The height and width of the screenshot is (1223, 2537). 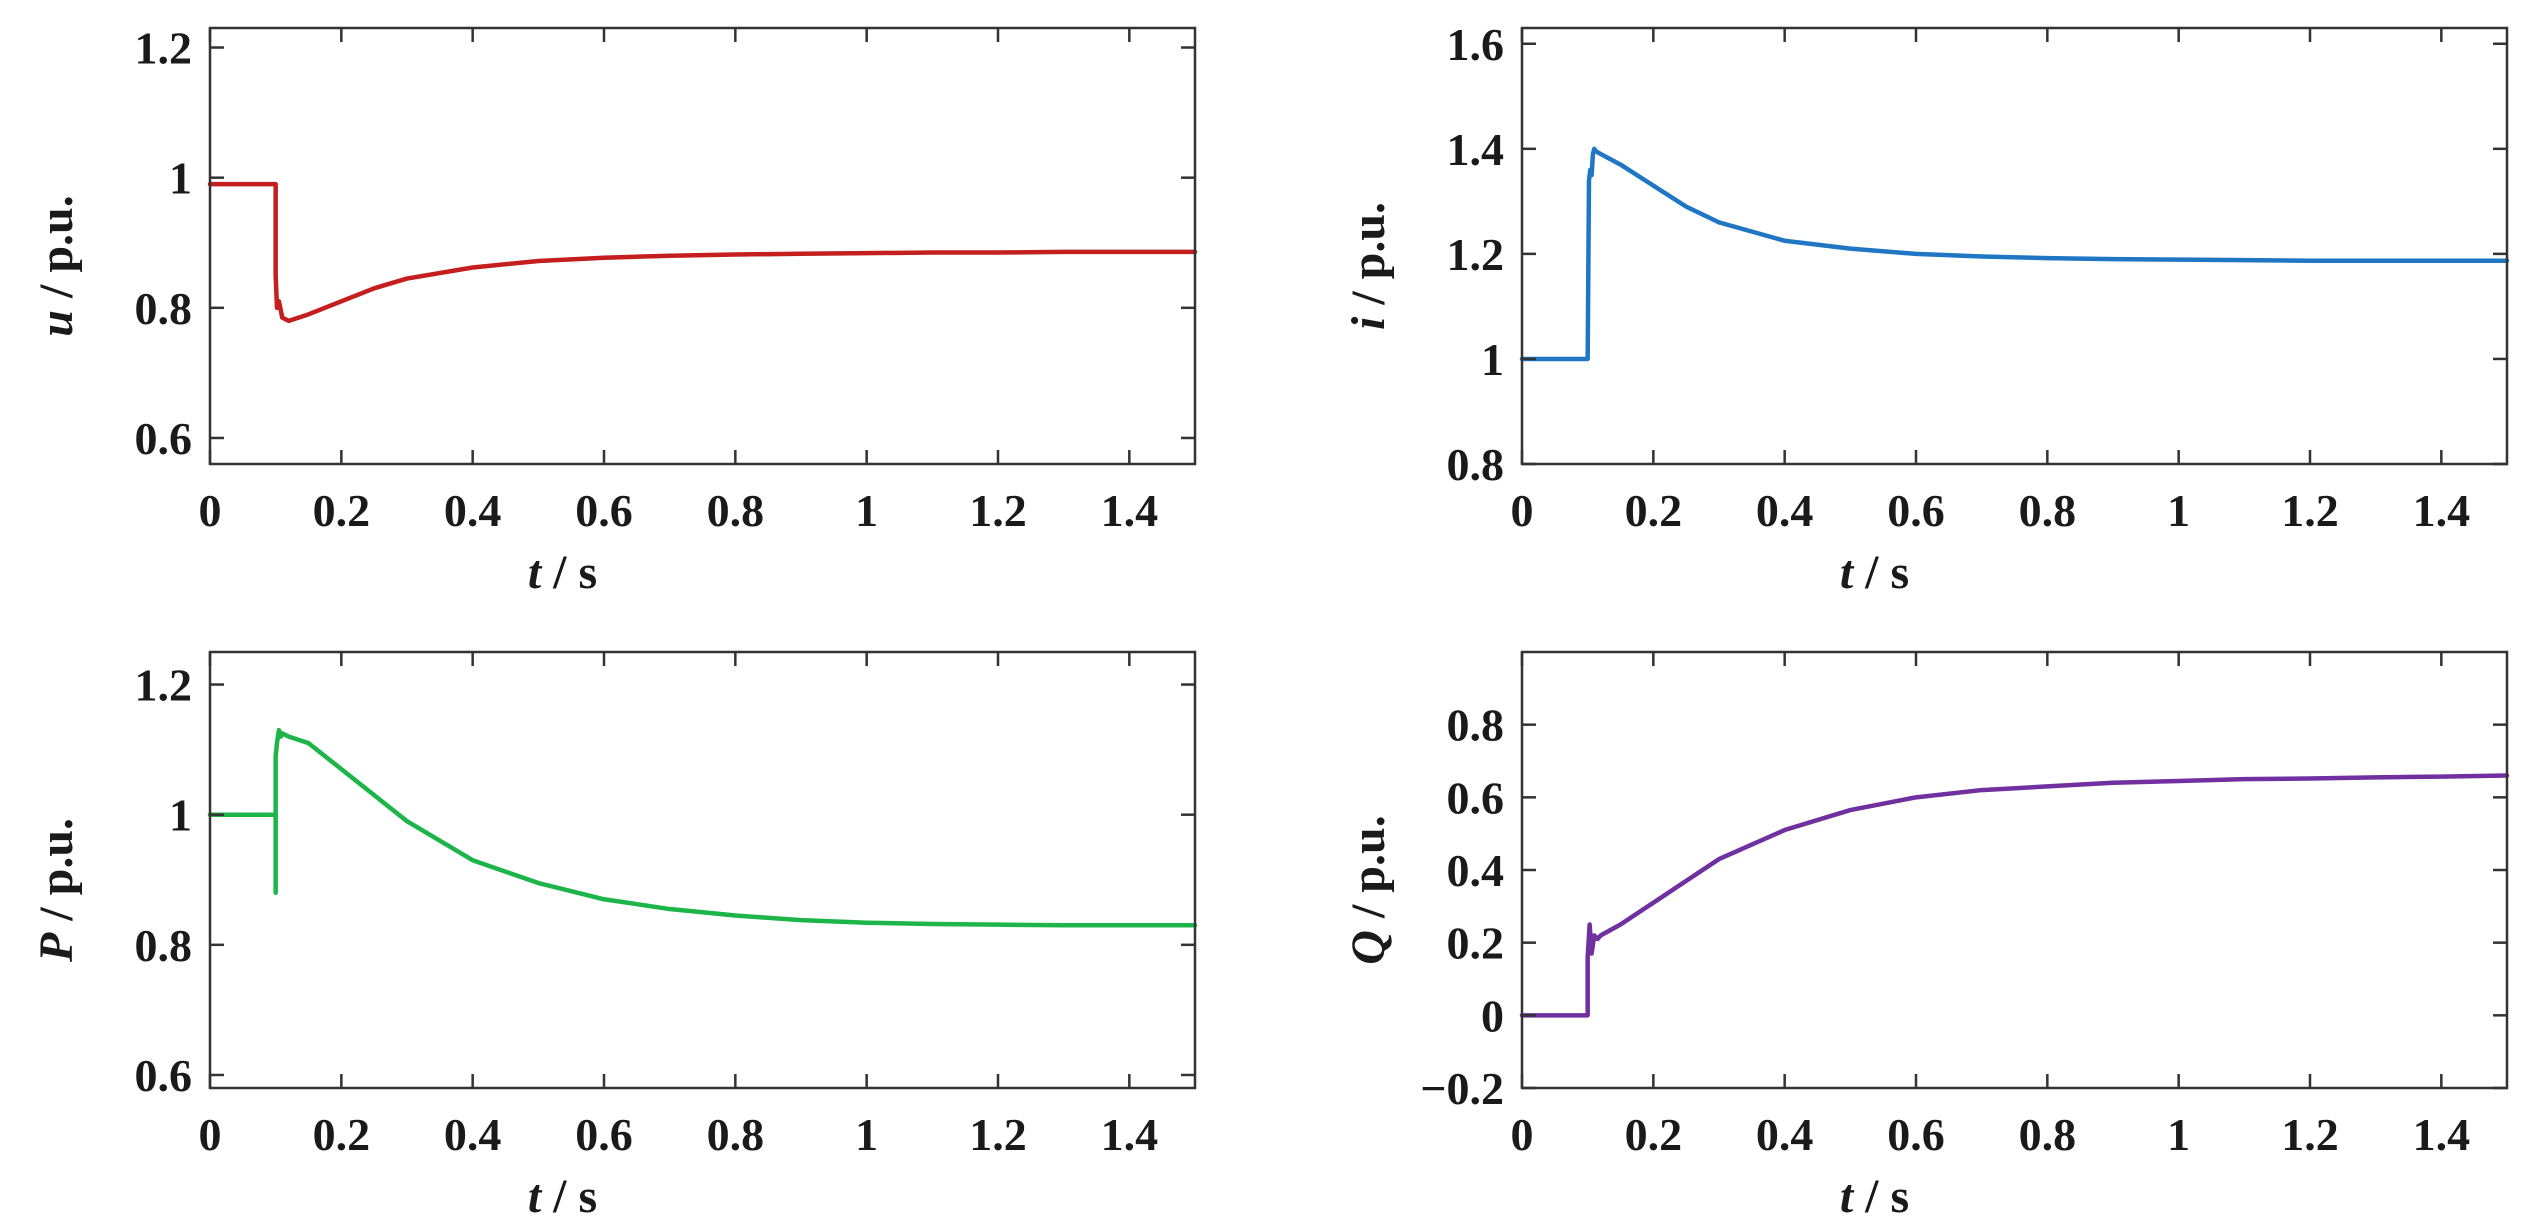 I want to click on y-tick-label: 0.2, so click(x=1476, y=943).